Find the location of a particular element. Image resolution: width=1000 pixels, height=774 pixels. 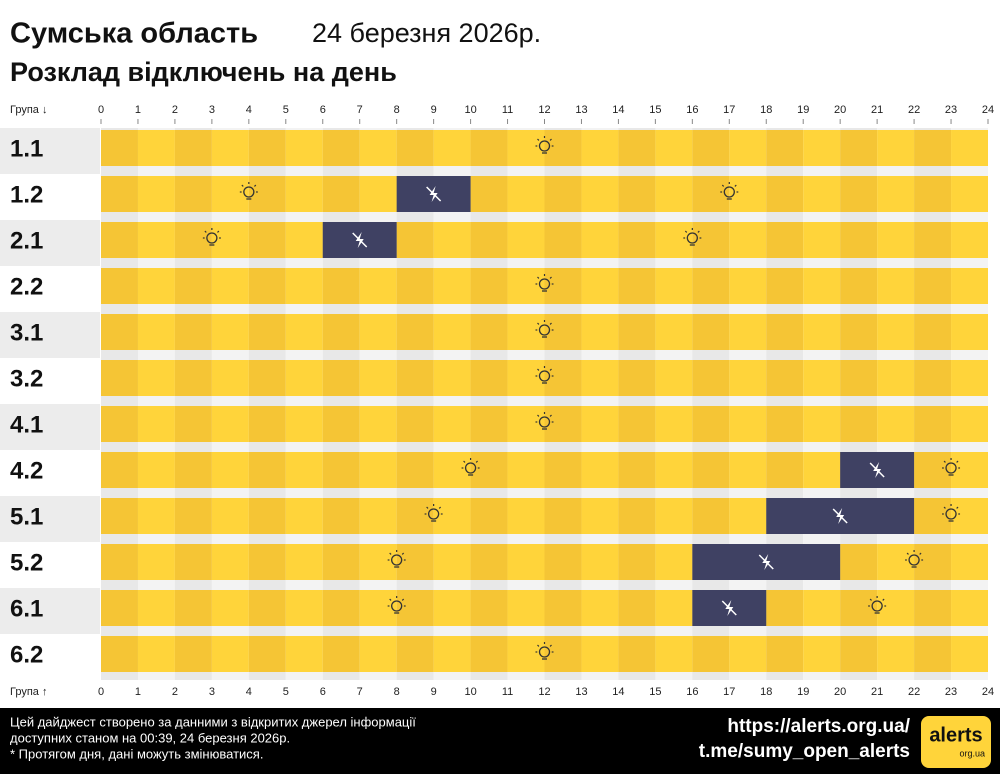

region: Сумська область is located at coordinates (134, 34).